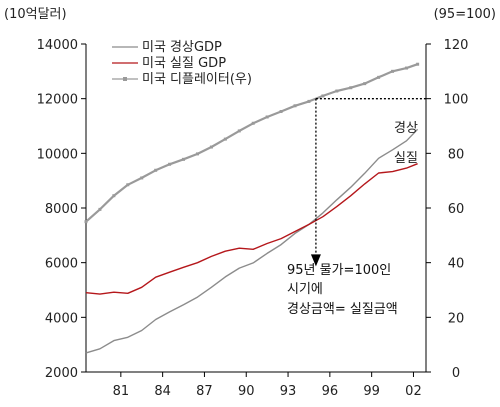  I want to click on left-tick-label: 8000, so click(61, 209).